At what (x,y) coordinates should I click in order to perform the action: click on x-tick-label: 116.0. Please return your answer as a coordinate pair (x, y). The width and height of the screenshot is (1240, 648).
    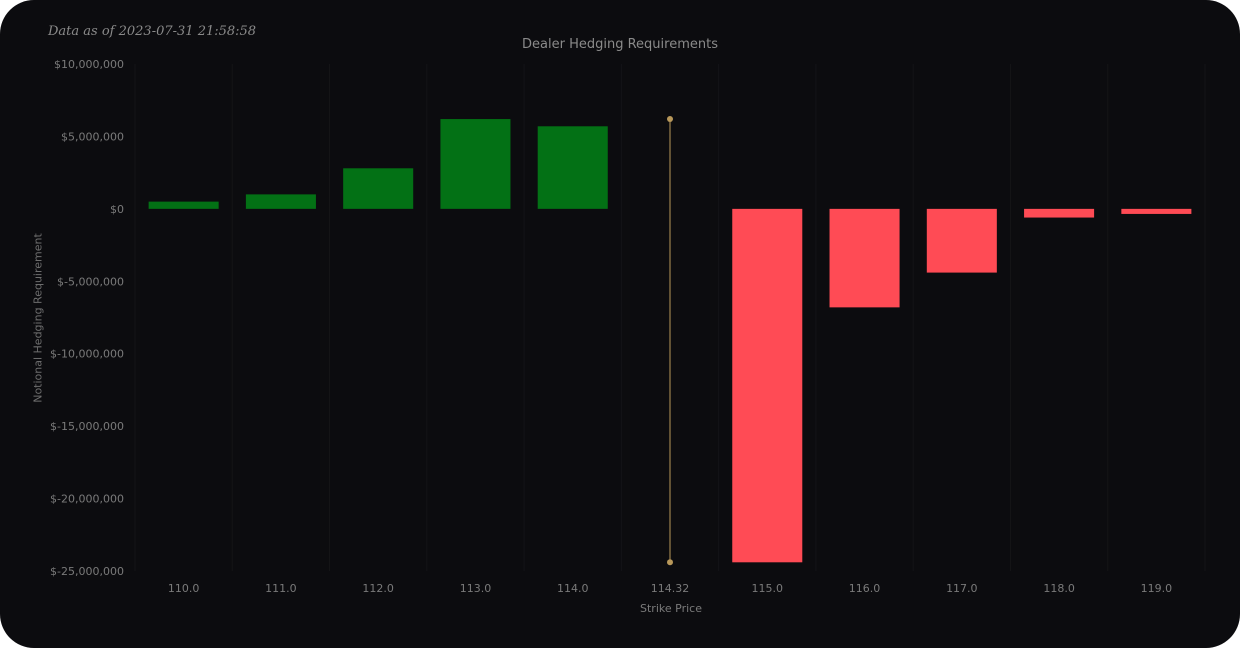
    Looking at the image, I should click on (865, 588).